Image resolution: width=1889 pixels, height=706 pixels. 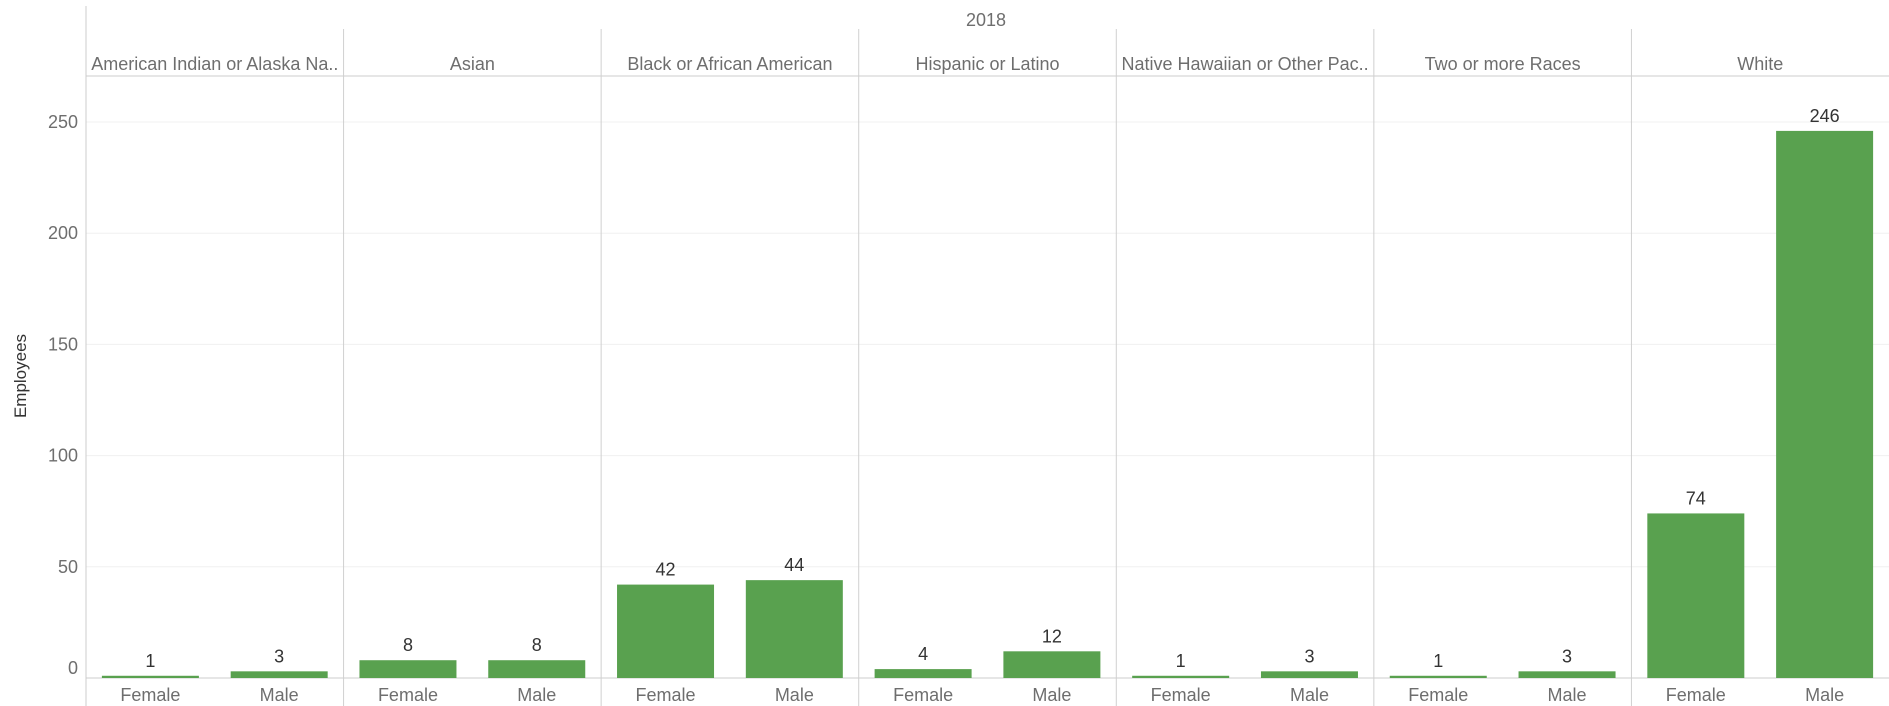 I want to click on group-header: Black or African American, so click(x=729, y=64).